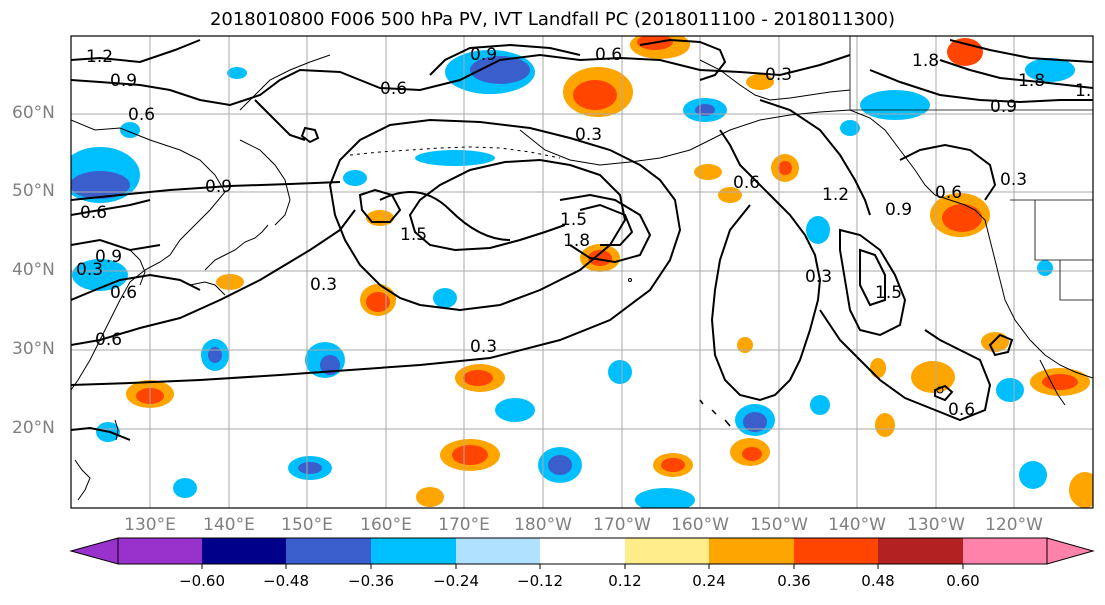 The image size is (1105, 605). Describe the element at coordinates (700, 525) in the screenshot. I see `lon-label: 160°W` at that location.